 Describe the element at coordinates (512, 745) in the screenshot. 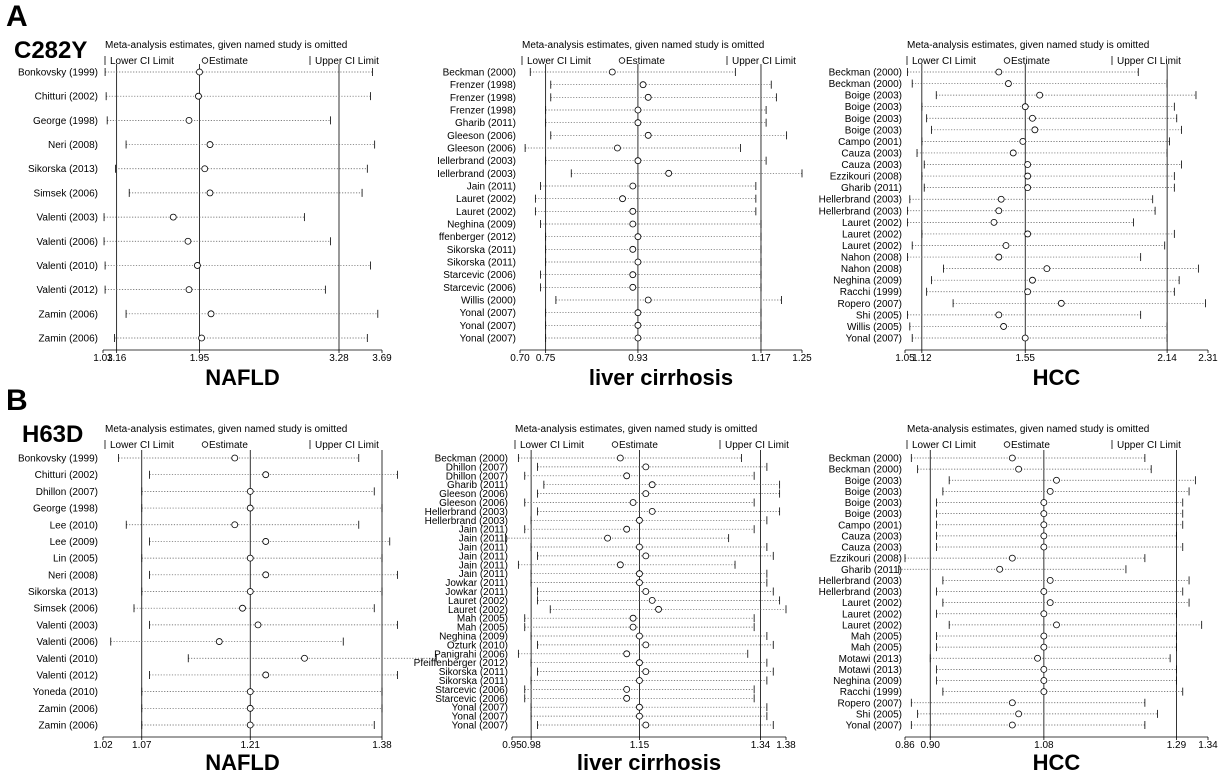

I see `x-tick-label: 0.95` at that location.